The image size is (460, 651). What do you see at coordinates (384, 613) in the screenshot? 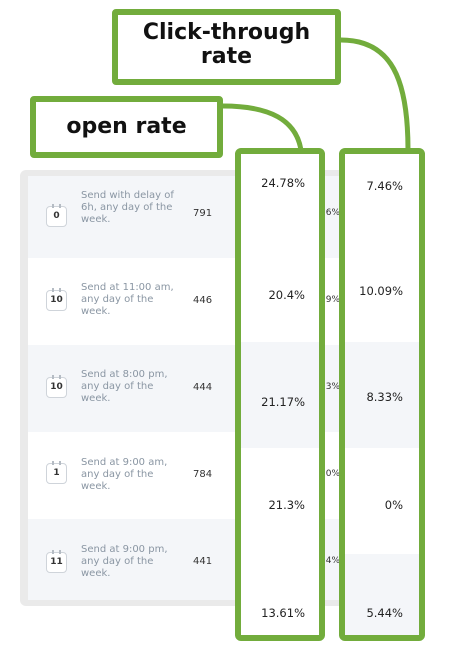
I see `ctr-value: 5.44%` at bounding box center [384, 613].